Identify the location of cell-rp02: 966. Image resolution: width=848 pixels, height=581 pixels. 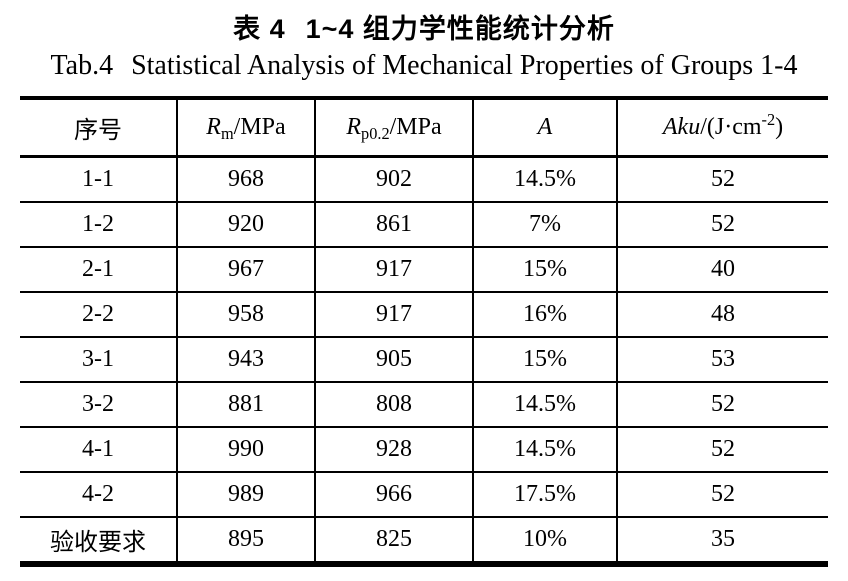
(393, 495).